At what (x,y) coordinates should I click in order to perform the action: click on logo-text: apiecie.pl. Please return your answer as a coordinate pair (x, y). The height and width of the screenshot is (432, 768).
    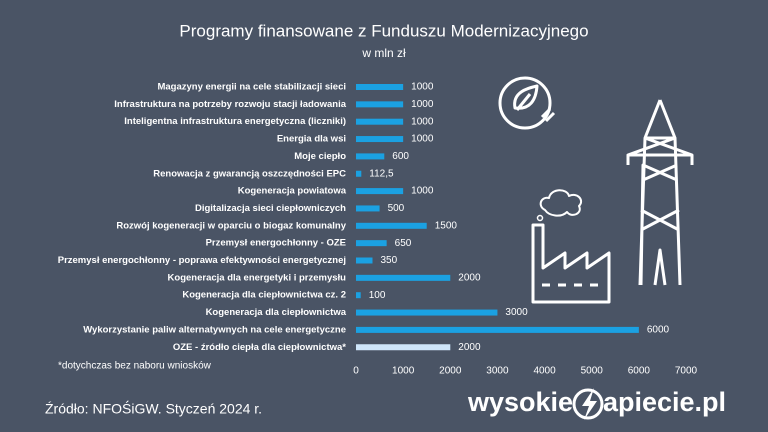
    Looking at the image, I should click on (664, 402).